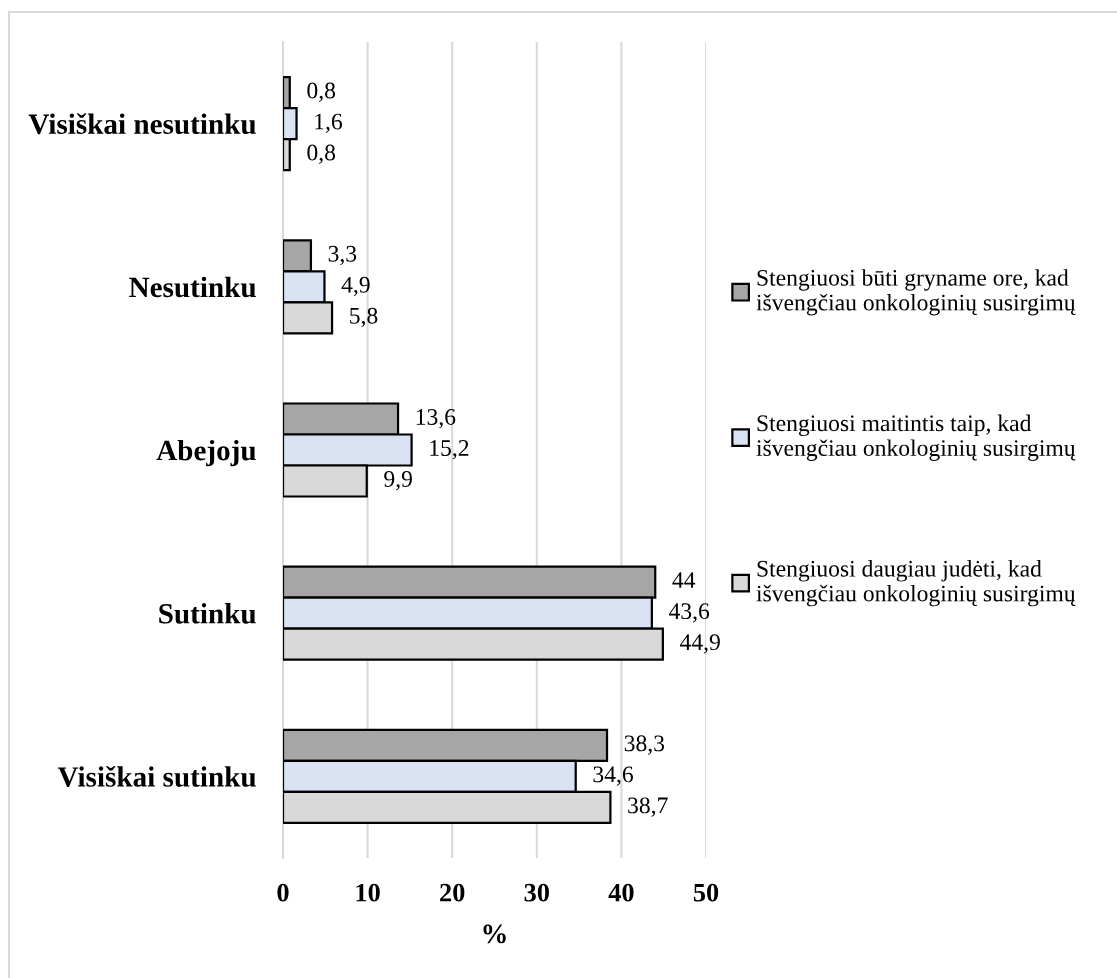  I want to click on legend-label: Stengiuosi būti gryname ore, kad išvengčiau onkologinių susirgimų, so click(916, 292).